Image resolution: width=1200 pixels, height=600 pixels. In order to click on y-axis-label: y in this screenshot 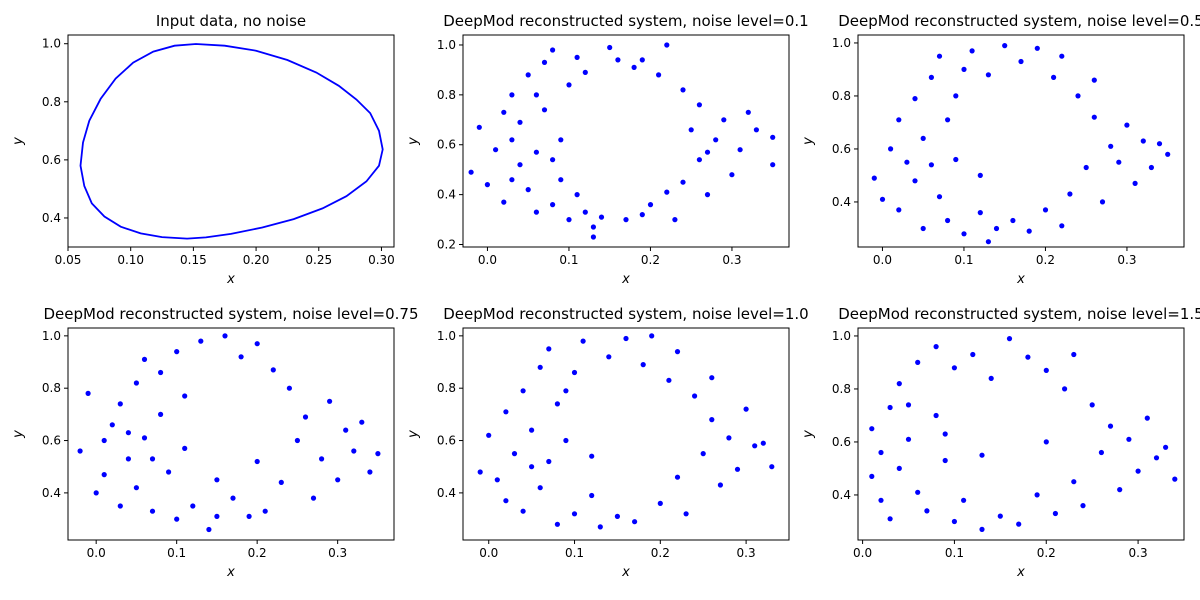, I will do `click(18, 434)`.